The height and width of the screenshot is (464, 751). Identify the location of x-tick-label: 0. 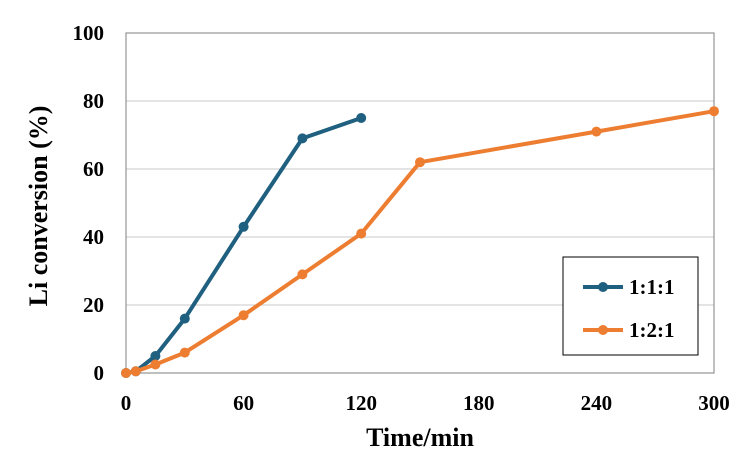
(126, 403).